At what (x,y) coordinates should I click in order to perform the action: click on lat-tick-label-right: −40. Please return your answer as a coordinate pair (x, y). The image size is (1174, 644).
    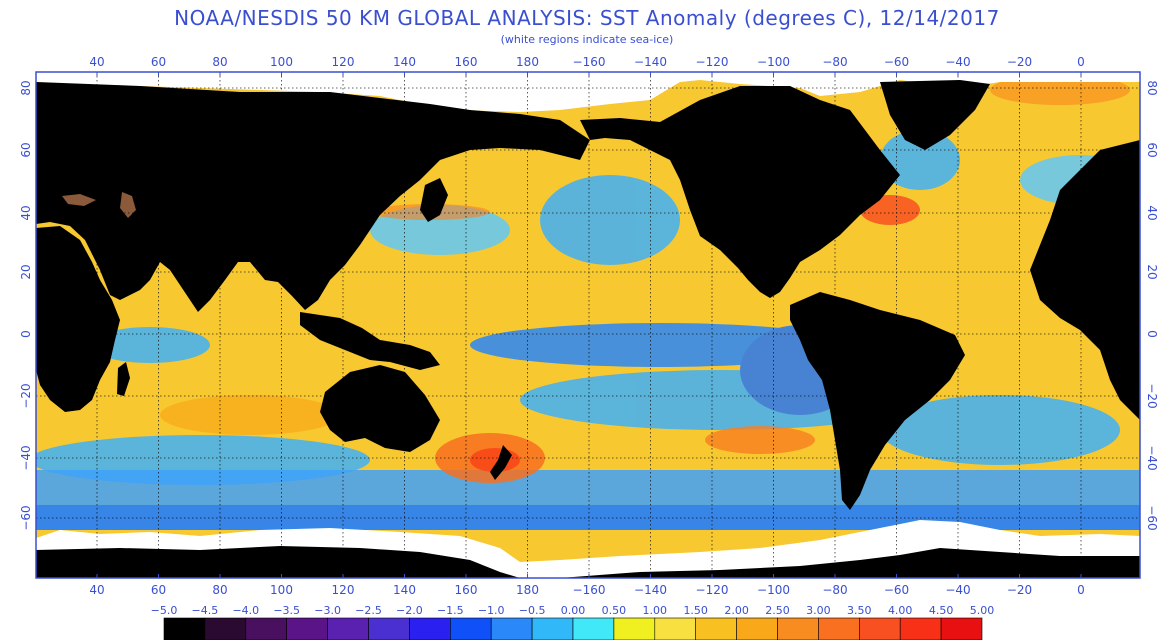
    Looking at the image, I should click on (1152, 457).